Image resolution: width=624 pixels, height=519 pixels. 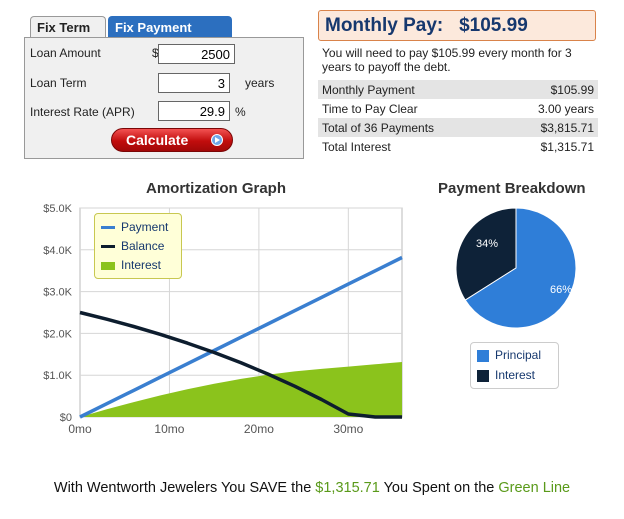 What do you see at coordinates (567, 146) in the screenshot?
I see `row-value: $1,315.71` at bounding box center [567, 146].